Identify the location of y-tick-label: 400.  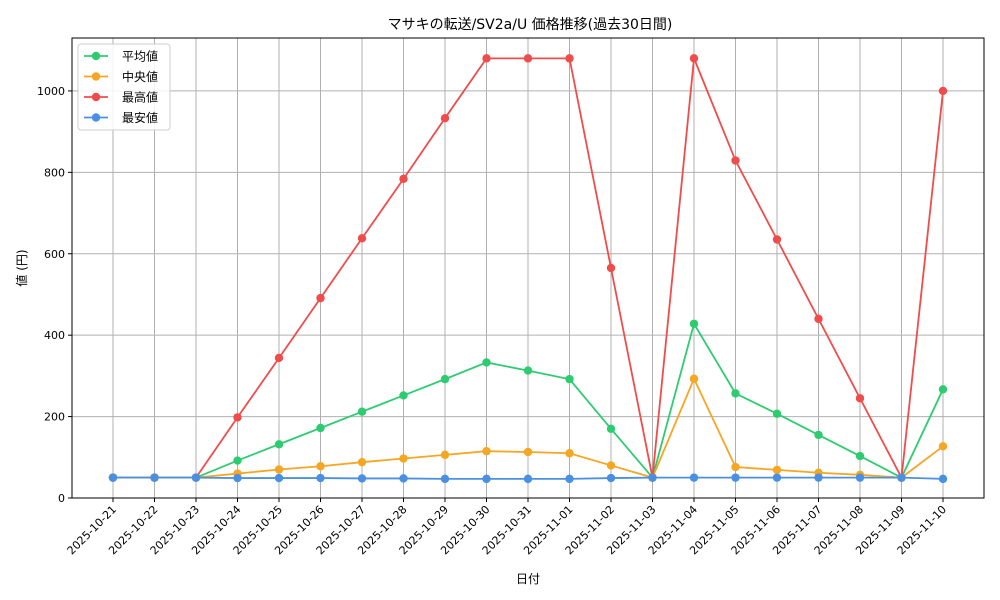
(54, 335).